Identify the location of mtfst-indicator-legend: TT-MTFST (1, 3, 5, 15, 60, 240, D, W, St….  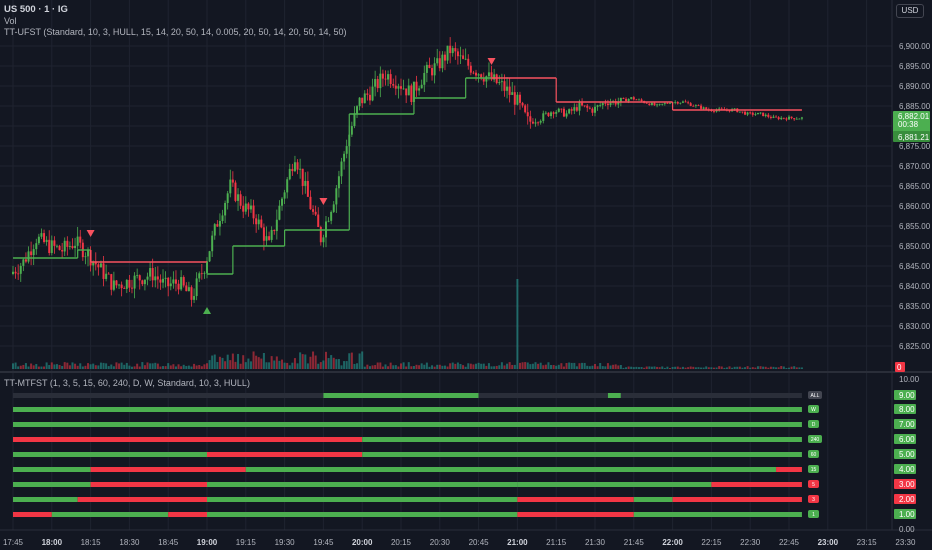
(127, 383).